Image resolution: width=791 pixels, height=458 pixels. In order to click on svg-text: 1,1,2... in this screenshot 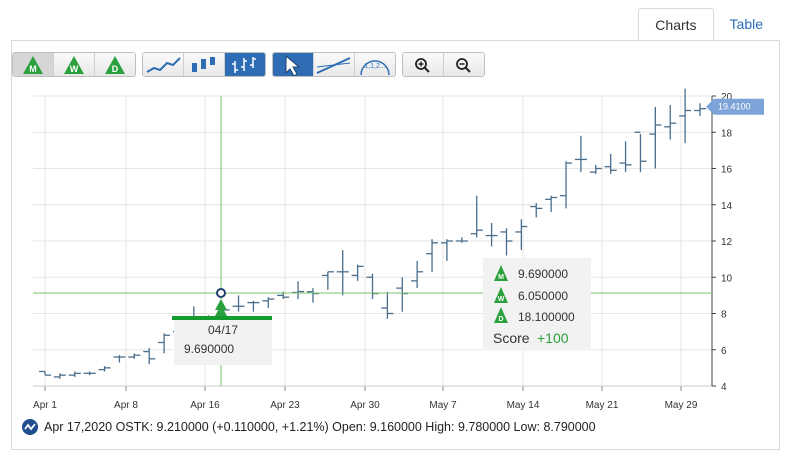, I will do `click(374, 66)`.